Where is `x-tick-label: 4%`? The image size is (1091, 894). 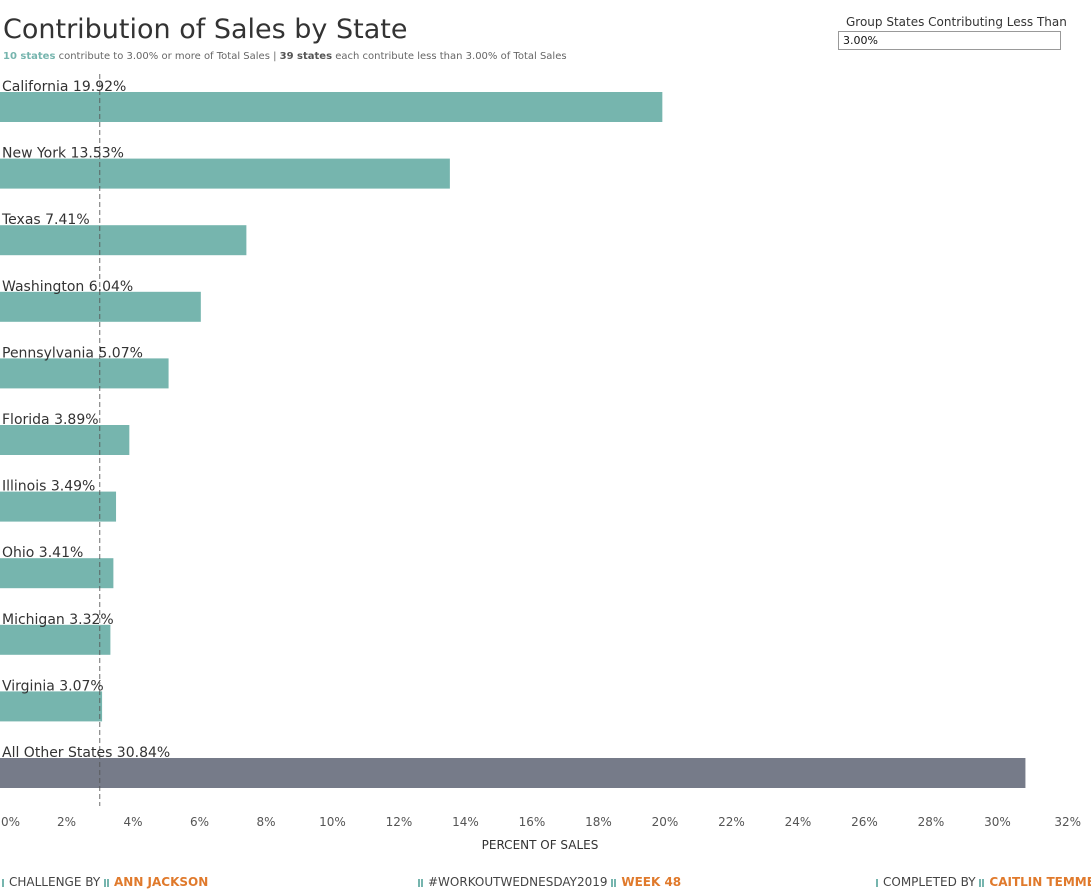 x-tick-label: 4% is located at coordinates (132, 822).